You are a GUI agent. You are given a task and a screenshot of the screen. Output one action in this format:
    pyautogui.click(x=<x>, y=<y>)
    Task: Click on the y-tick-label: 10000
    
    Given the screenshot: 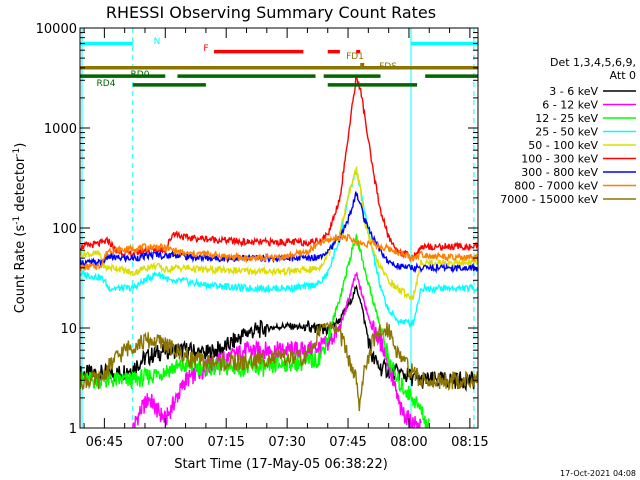 What is the action you would take?
    pyautogui.click(x=56, y=29)
    